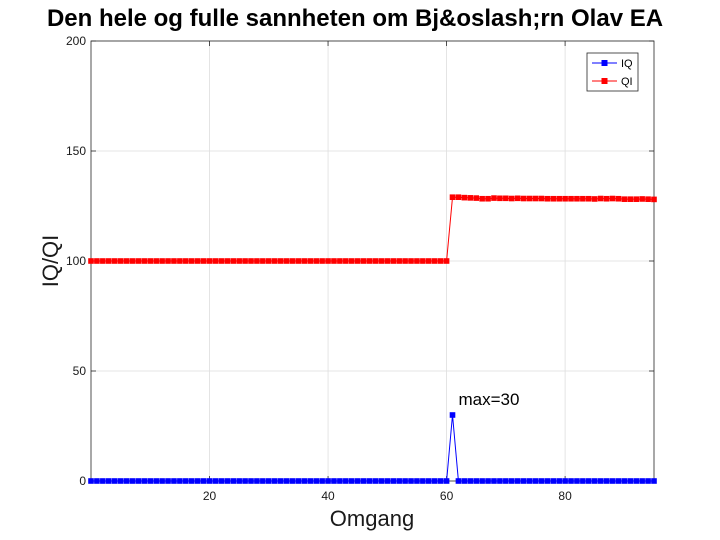 This screenshot has width=720, height=540. Describe the element at coordinates (372, 518) in the screenshot. I see `x-axis-label: Omgang` at that location.